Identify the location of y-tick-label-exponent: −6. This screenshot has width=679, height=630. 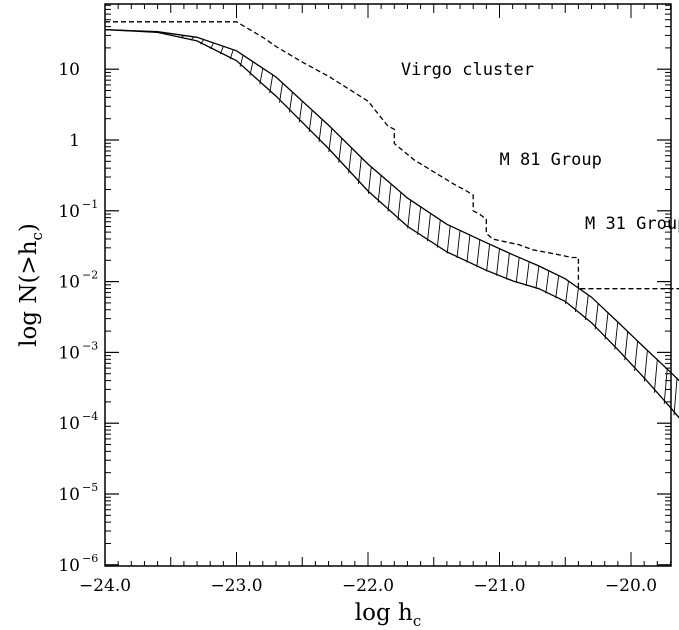
(90, 558).